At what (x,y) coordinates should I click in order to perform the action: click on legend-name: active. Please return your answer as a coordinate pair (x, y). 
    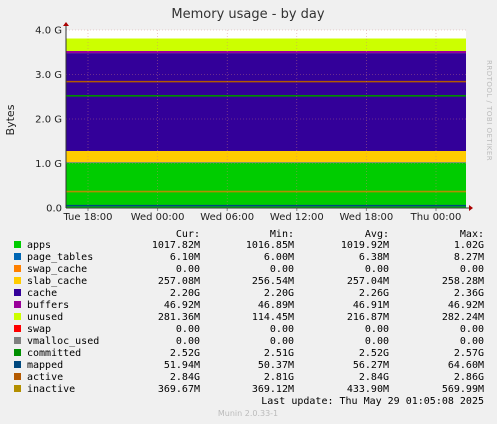
    Looking at the image, I should click on (45, 377).